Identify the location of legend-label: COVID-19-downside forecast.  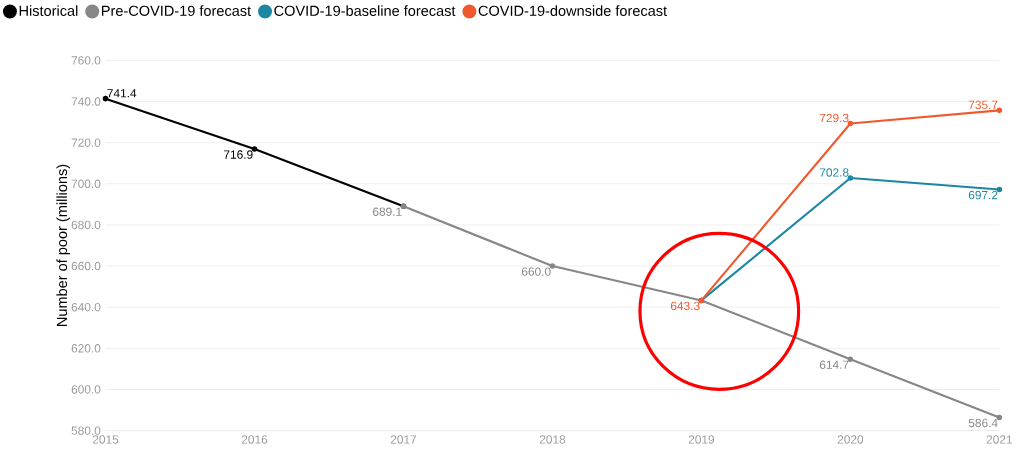
(572, 10).